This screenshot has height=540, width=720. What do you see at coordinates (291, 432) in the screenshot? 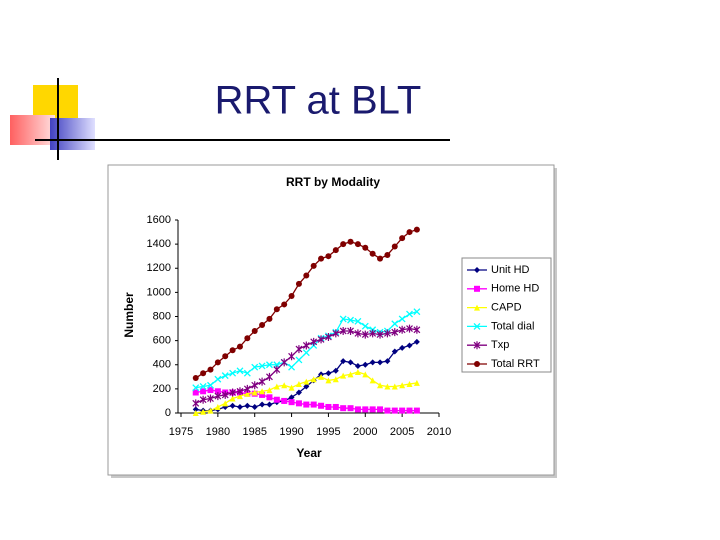
I see `x-tick-label: 1990` at bounding box center [291, 432].